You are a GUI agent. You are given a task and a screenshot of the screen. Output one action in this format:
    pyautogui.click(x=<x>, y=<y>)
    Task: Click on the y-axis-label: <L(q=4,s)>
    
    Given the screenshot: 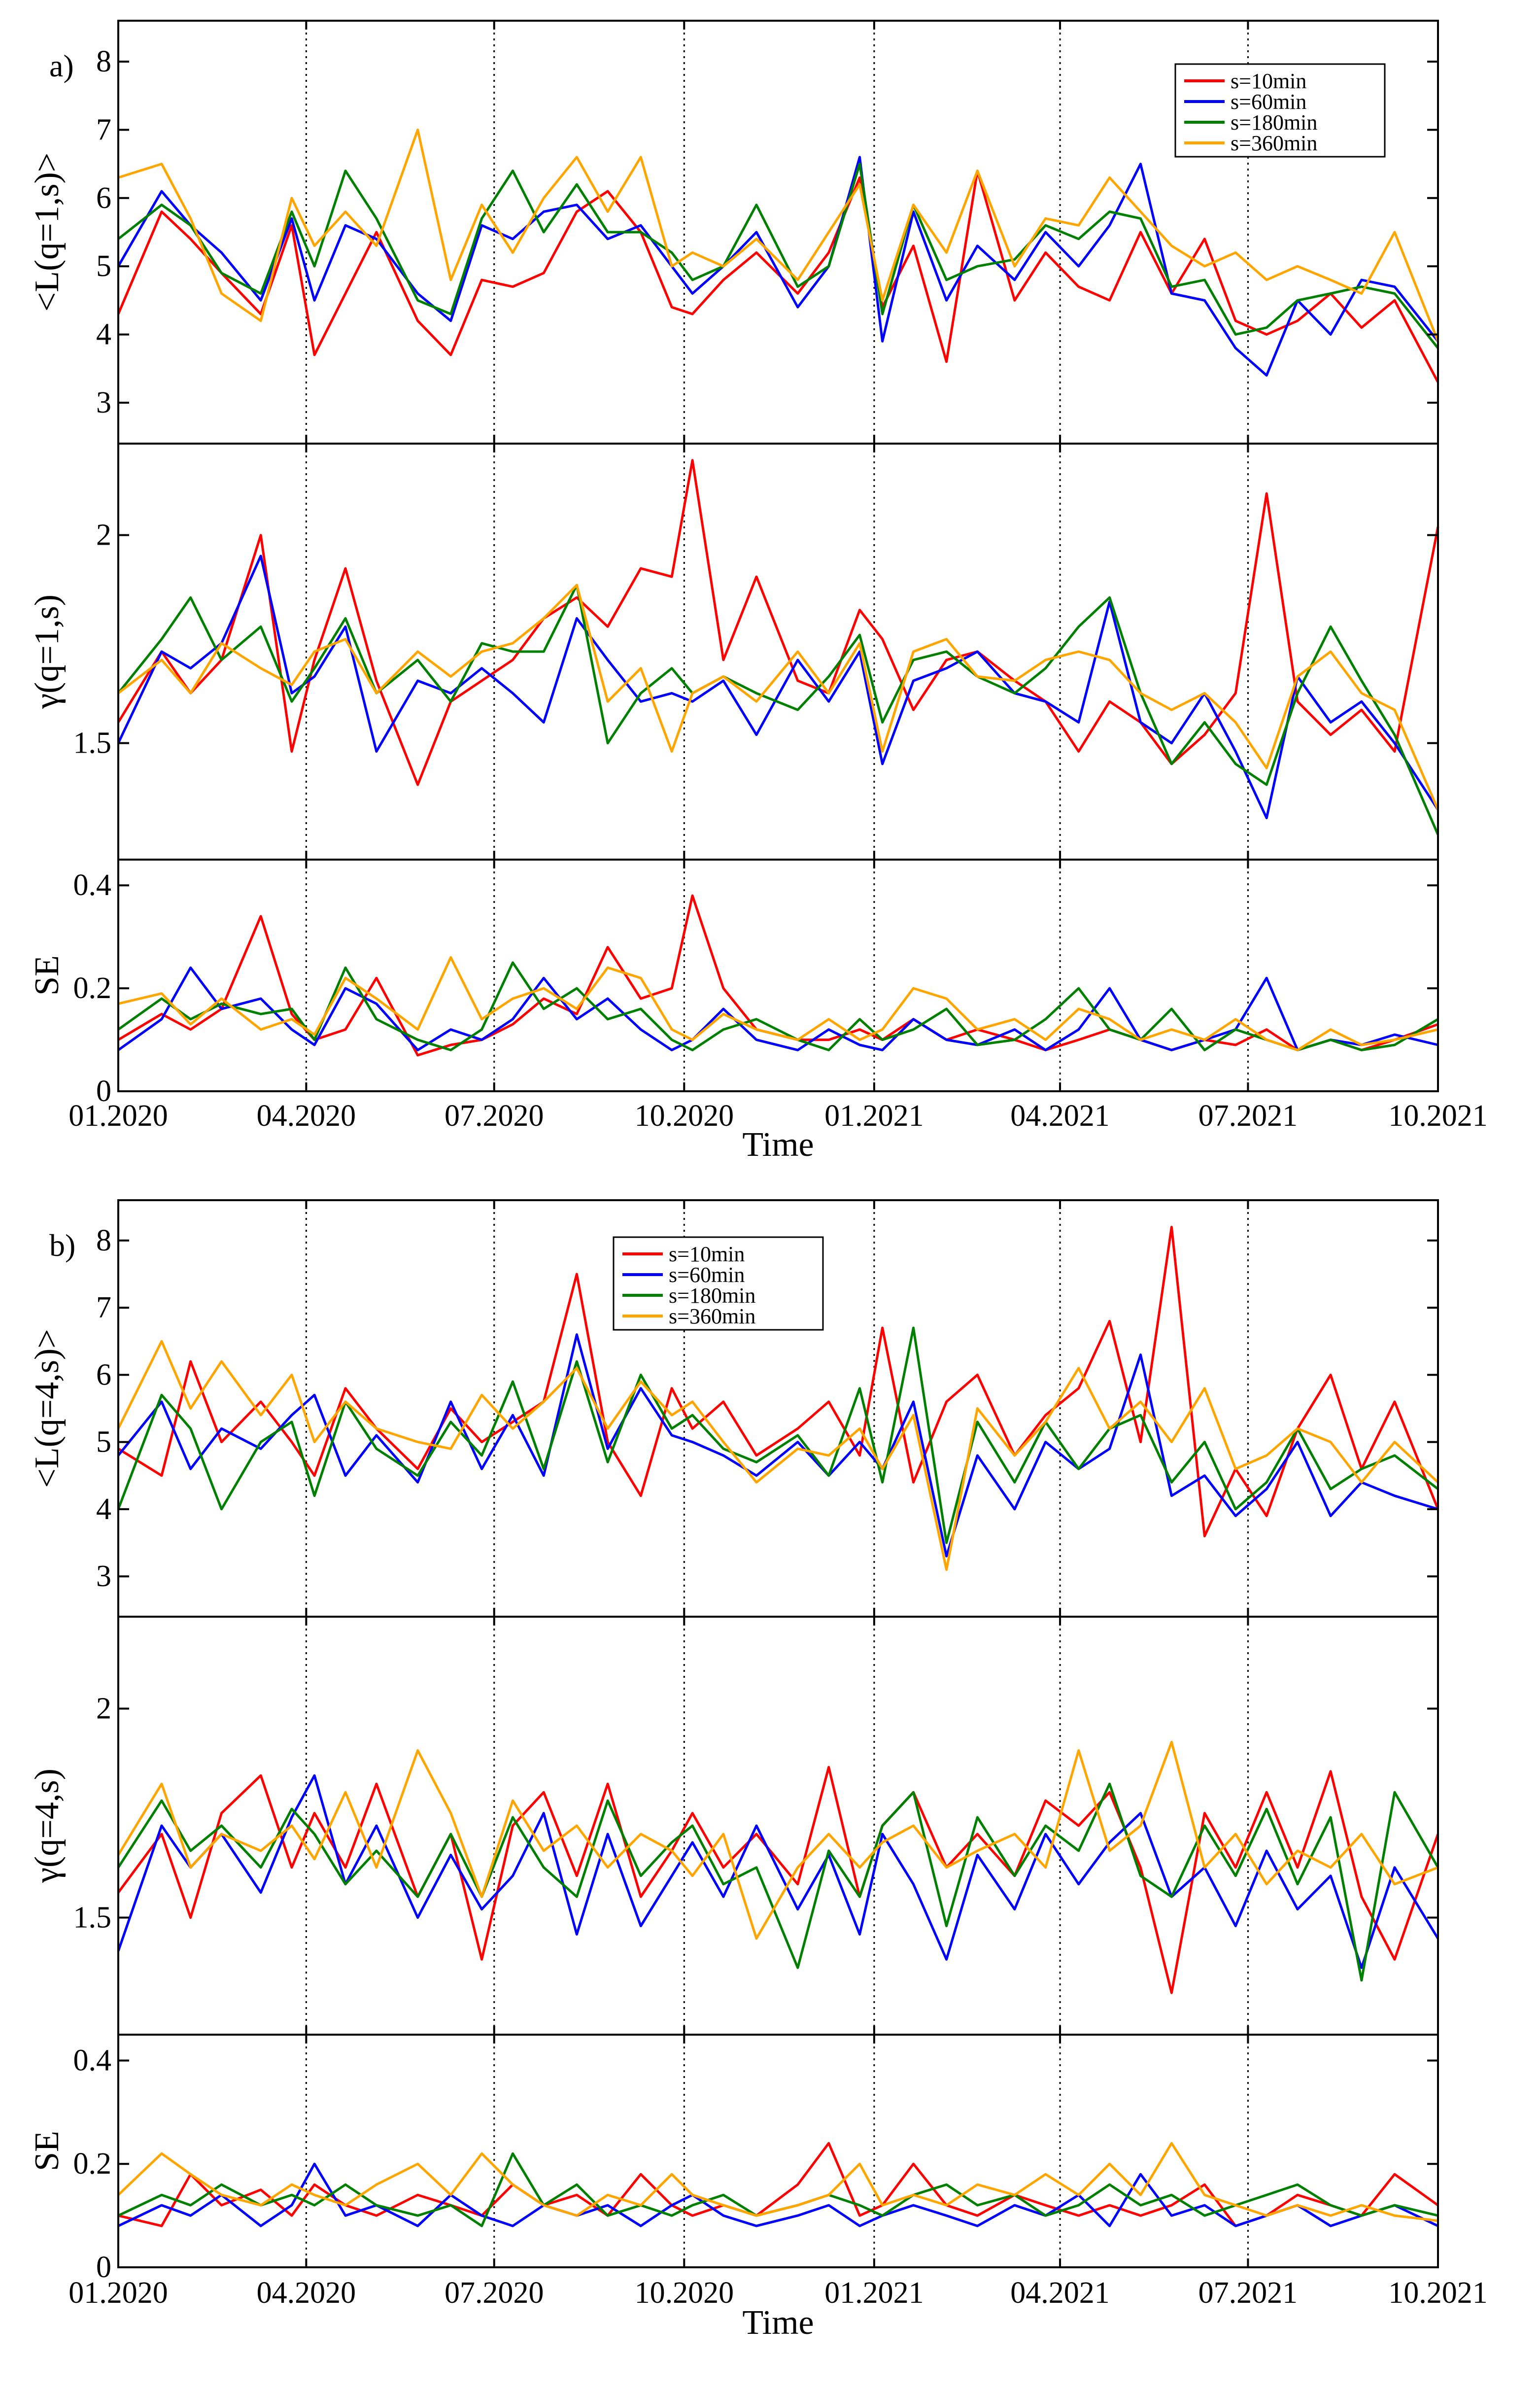 What is the action you would take?
    pyautogui.click(x=47, y=1408)
    